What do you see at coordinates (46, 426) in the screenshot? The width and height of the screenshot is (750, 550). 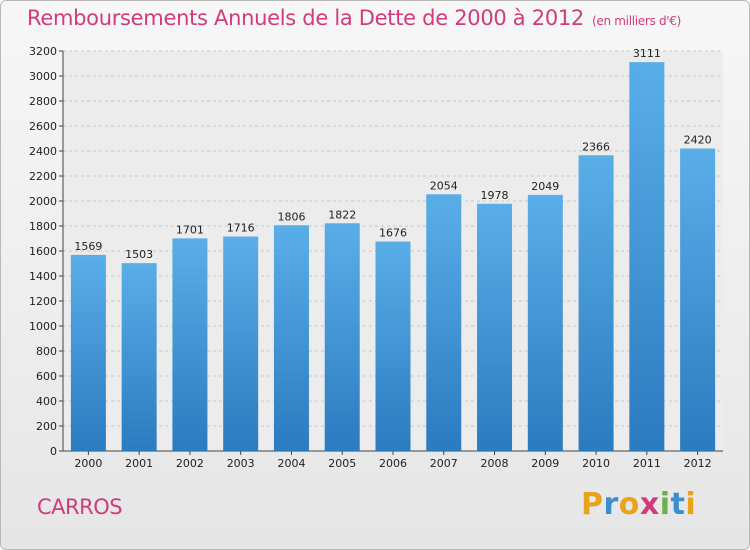 I see `y-tick-label: 200` at bounding box center [46, 426].